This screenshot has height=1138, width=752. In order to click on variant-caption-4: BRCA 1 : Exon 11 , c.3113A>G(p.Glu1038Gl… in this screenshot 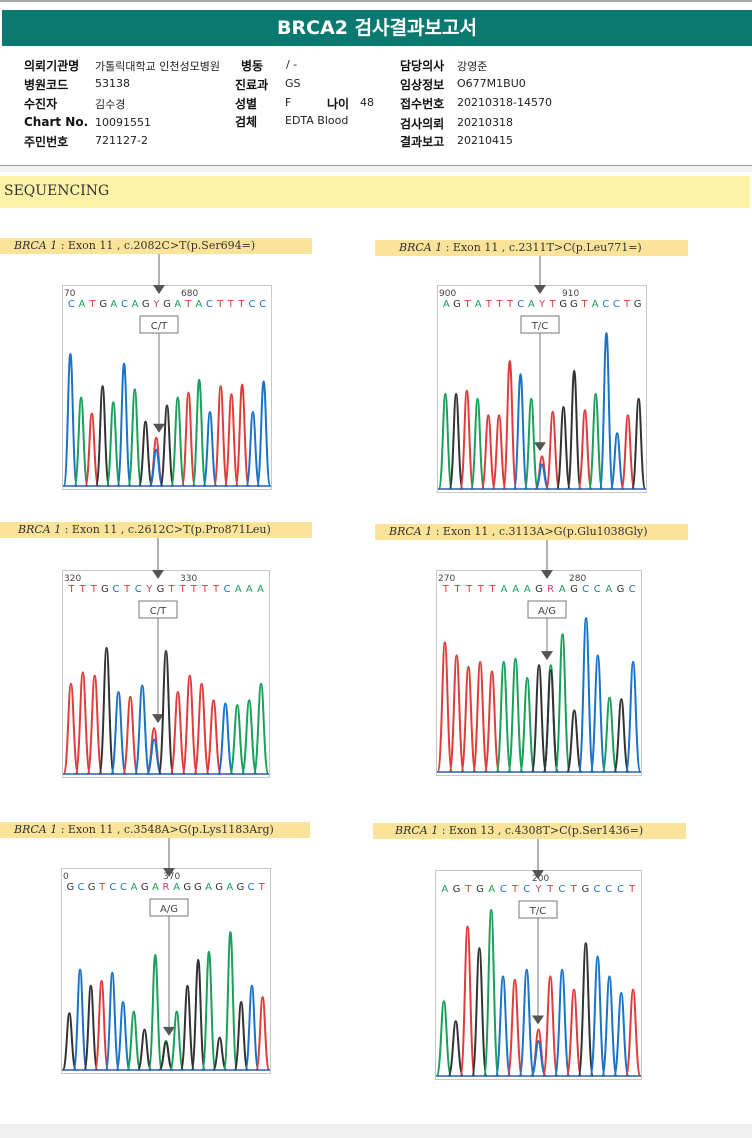, I will do `click(531, 532)`.